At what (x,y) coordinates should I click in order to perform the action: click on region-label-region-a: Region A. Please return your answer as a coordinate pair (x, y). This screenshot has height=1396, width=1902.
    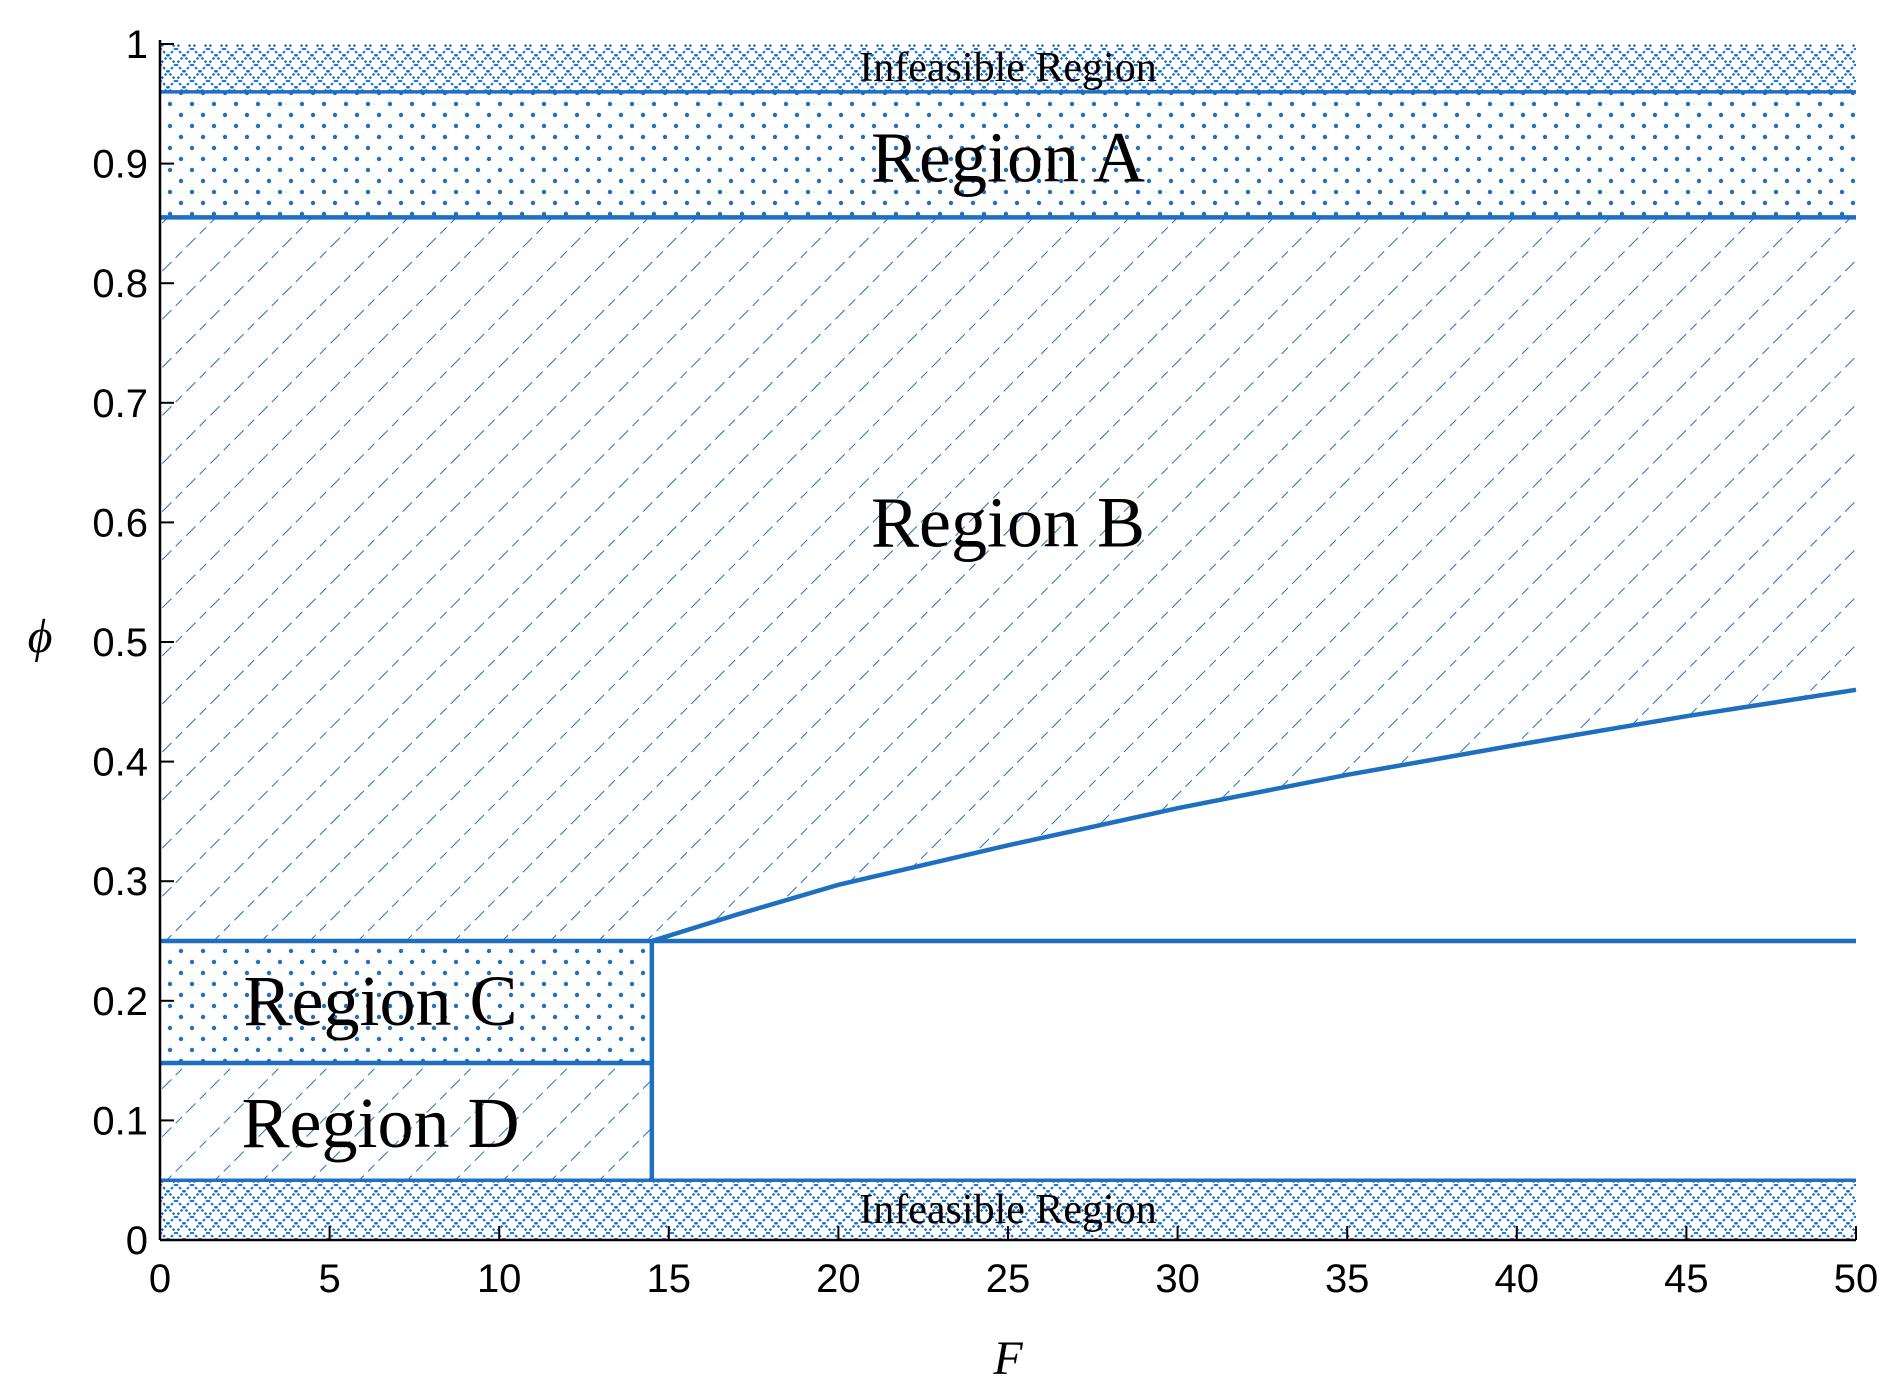
    Looking at the image, I should click on (1008, 158).